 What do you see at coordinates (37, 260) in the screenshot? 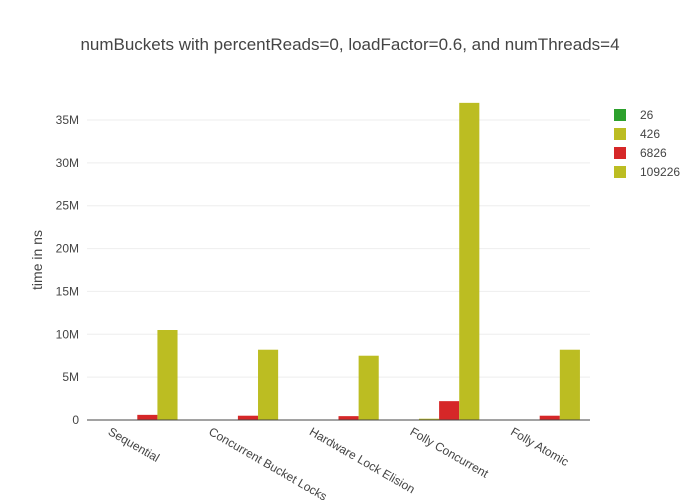
I see `y-axis-title: time in ns` at bounding box center [37, 260].